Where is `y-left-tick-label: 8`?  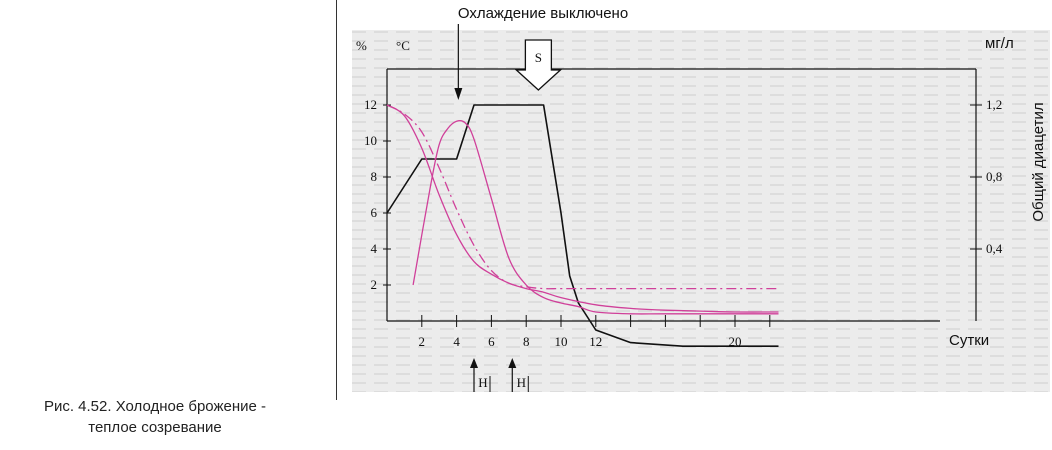 y-left-tick-label: 8 is located at coordinates (374, 176).